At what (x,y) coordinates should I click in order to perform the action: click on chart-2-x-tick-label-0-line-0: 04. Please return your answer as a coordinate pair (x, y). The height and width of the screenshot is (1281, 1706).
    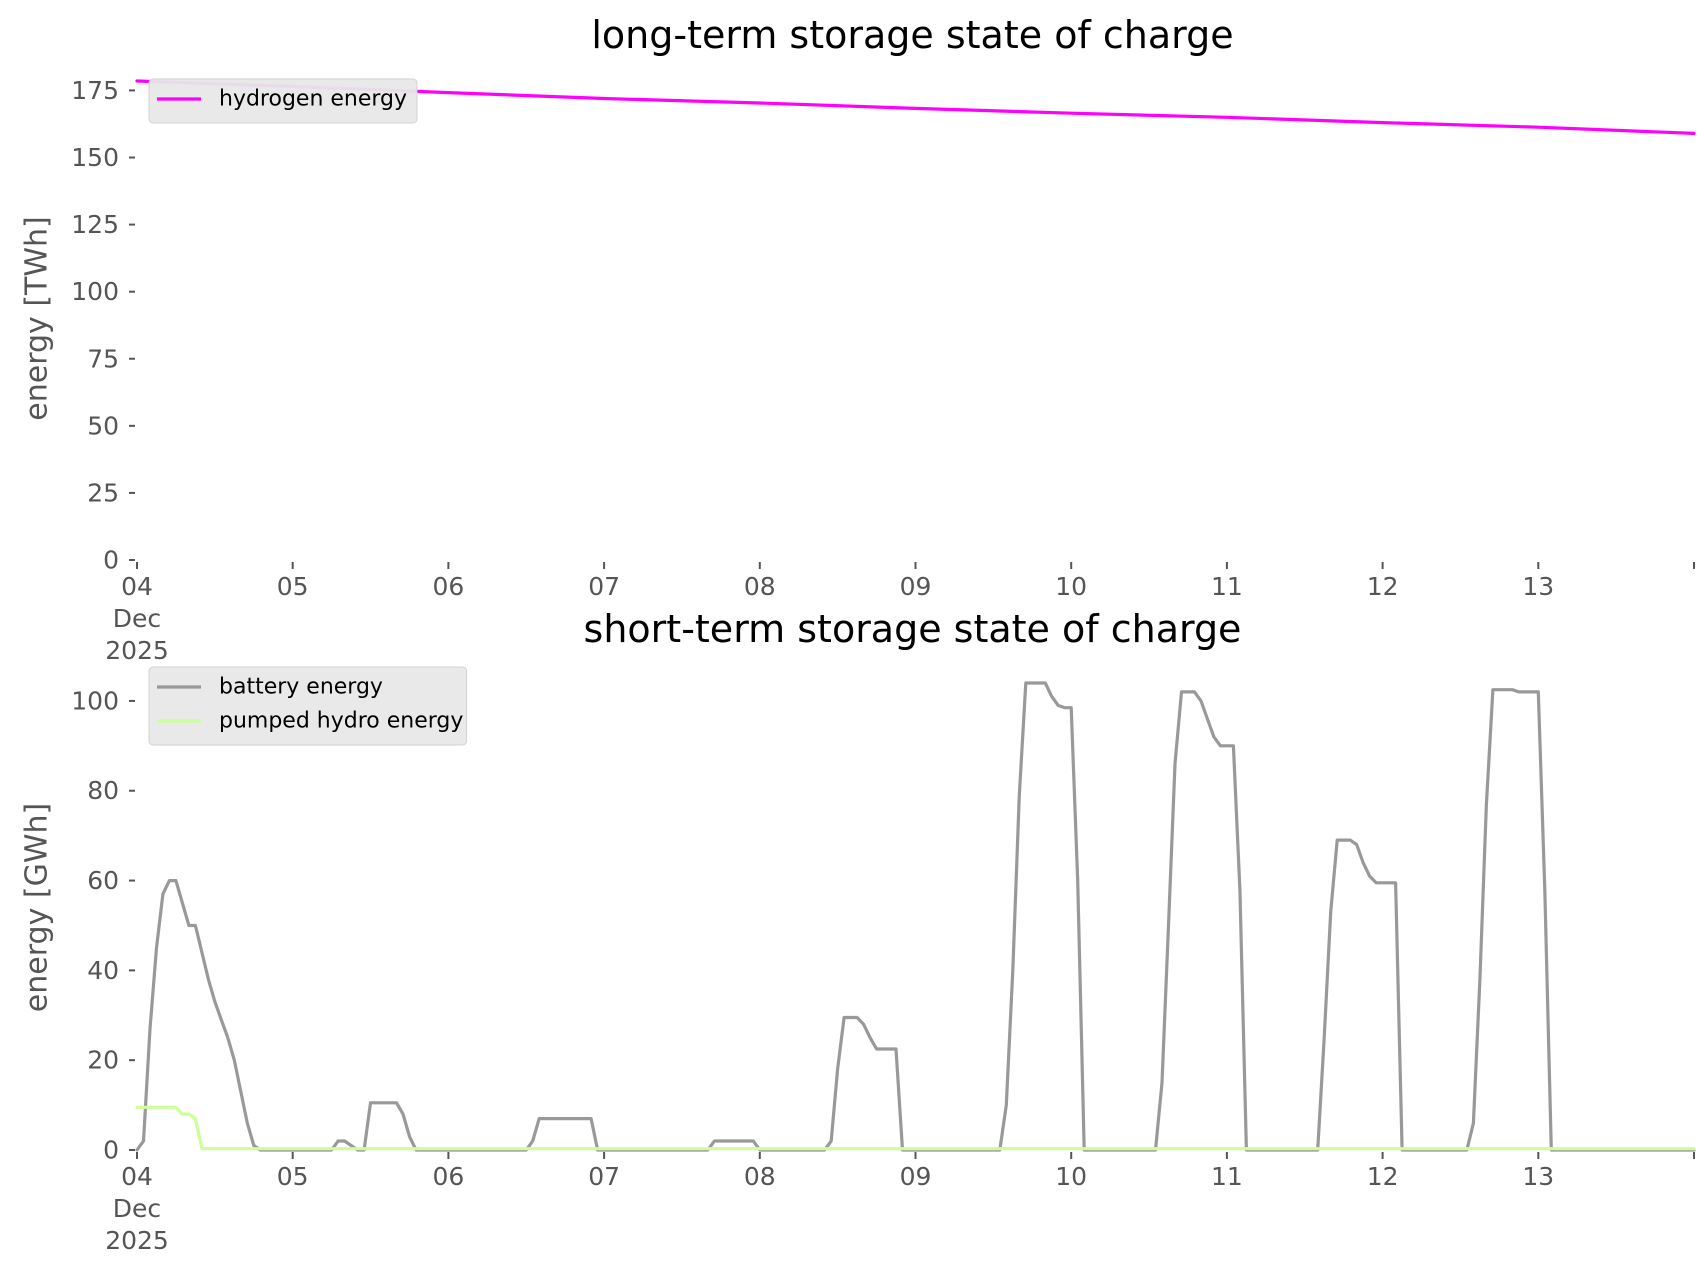
    Looking at the image, I should click on (137, 1176).